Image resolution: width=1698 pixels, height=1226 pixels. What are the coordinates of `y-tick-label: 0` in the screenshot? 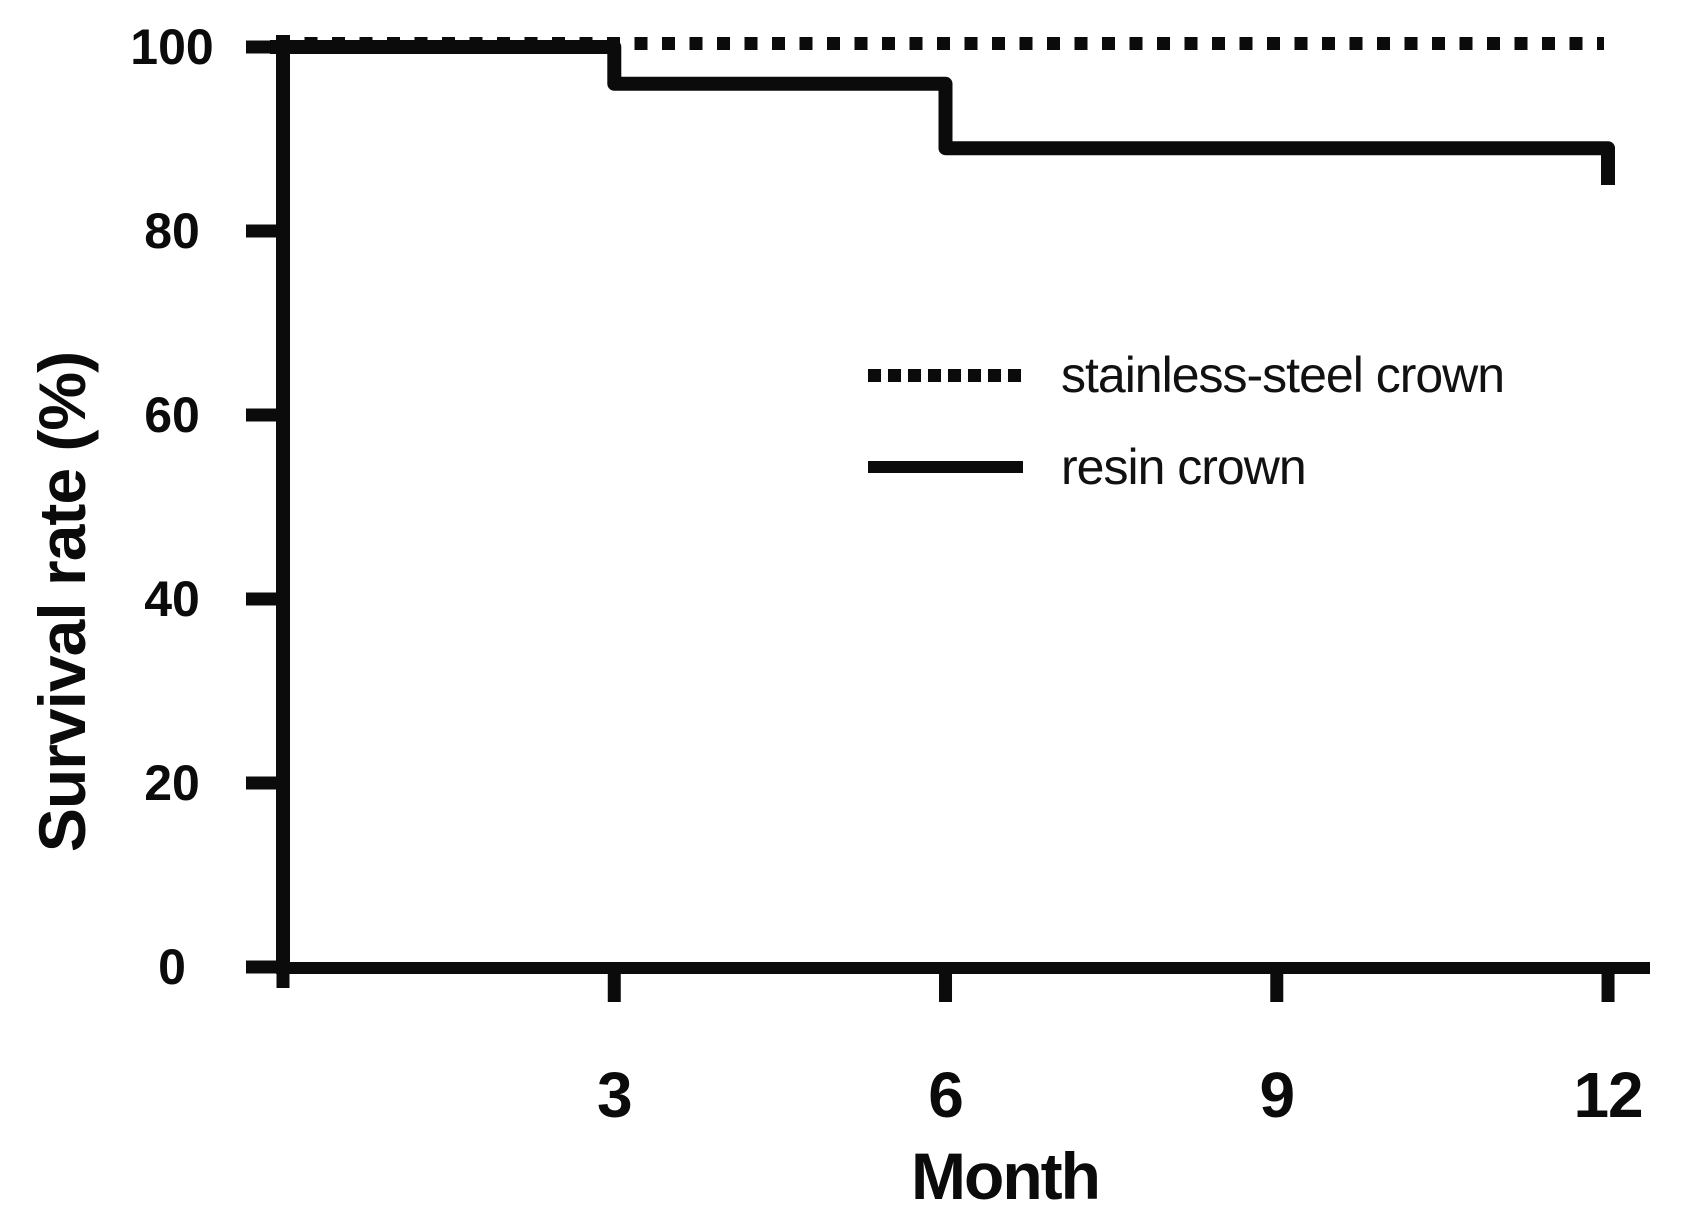 It's located at (172, 967).